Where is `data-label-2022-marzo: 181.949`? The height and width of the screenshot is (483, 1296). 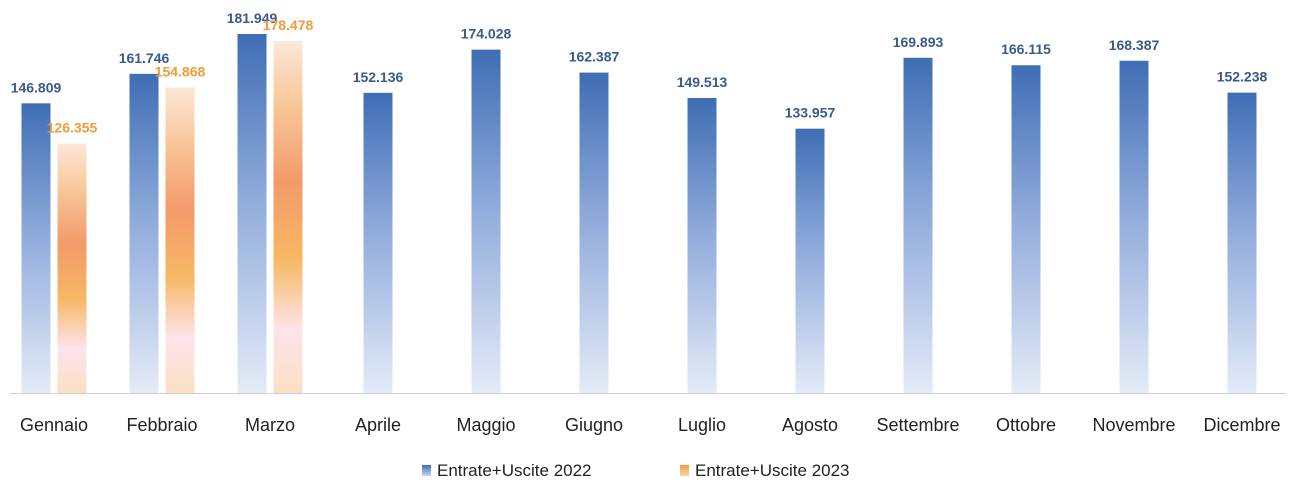
data-label-2022-marzo: 181.949 is located at coordinates (252, 18).